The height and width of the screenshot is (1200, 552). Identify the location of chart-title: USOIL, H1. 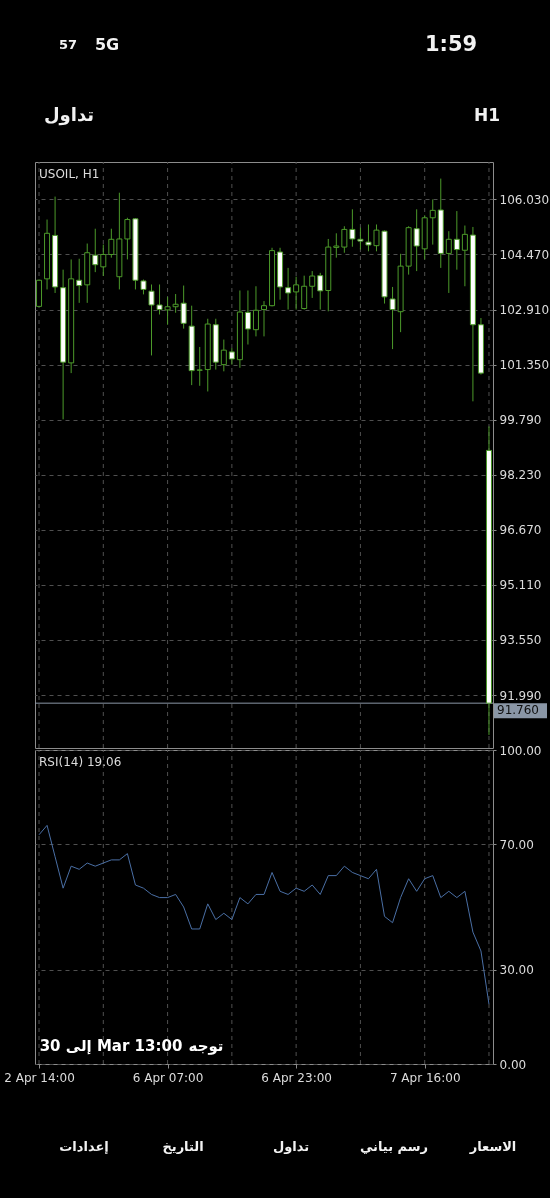
(69, 174).